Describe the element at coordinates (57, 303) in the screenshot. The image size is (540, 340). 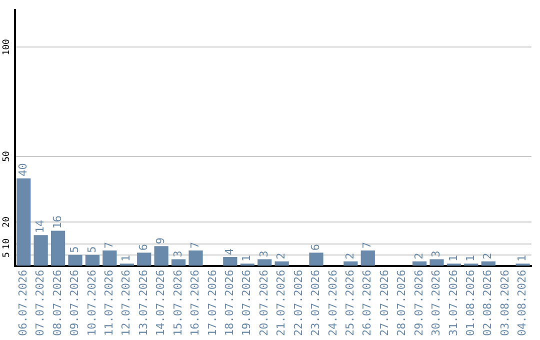
I see `x-tick-label: 08.07.2026` at that location.